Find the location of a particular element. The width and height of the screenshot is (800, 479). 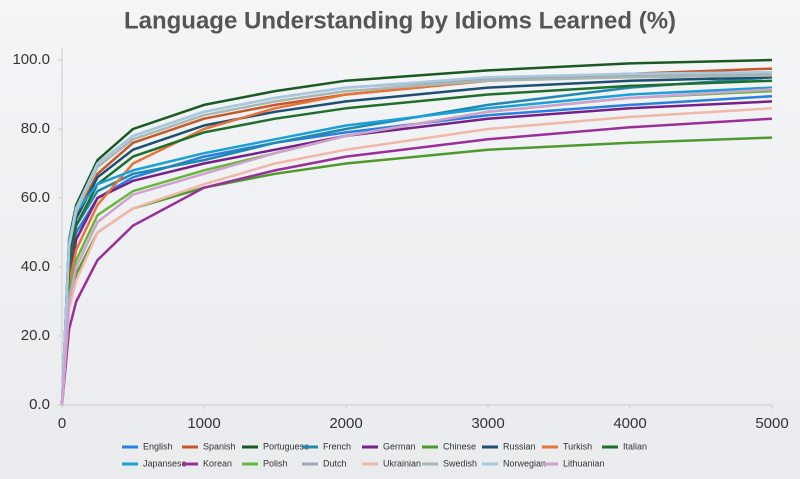

y-tick-label: 100.0 is located at coordinates (31, 59).